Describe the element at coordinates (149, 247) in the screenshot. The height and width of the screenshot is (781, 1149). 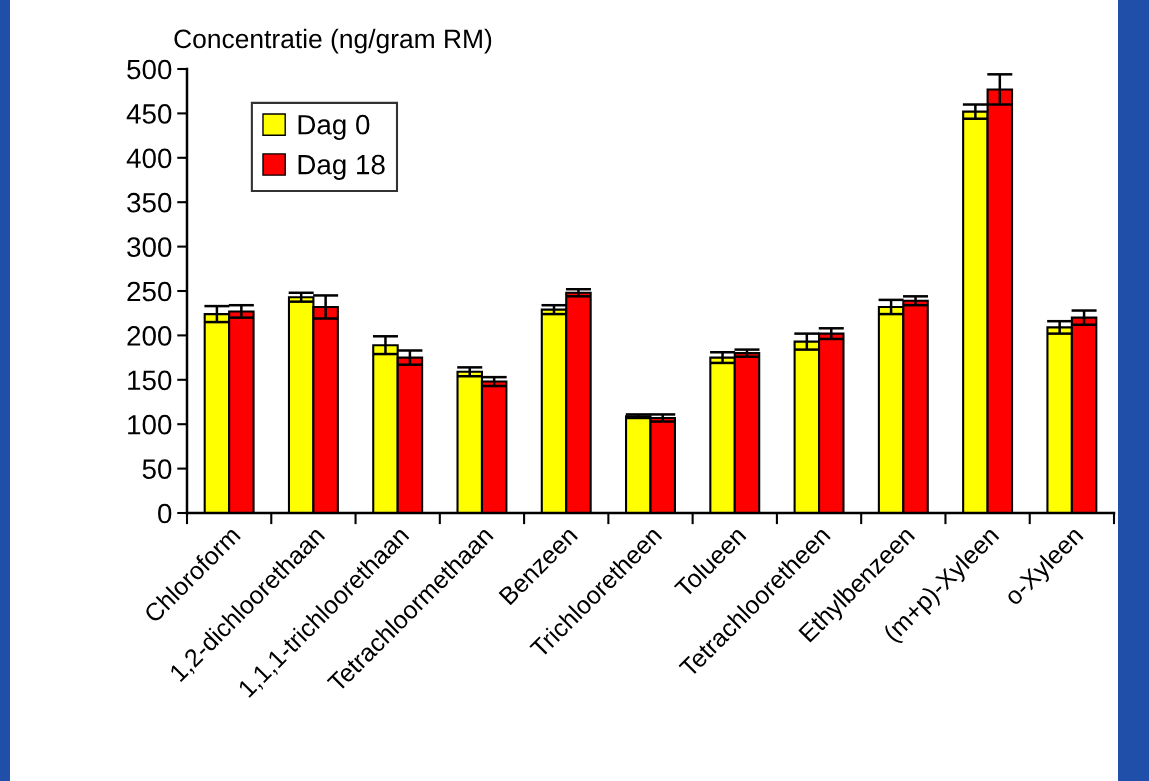
I see `y-tick-label: 300` at that location.